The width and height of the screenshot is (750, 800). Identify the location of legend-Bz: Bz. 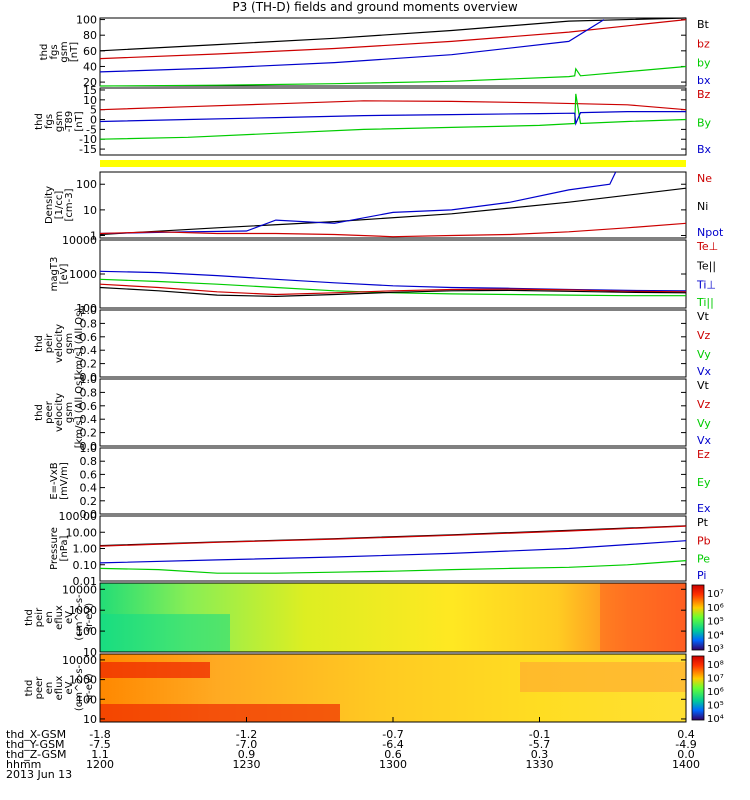
(704, 94).